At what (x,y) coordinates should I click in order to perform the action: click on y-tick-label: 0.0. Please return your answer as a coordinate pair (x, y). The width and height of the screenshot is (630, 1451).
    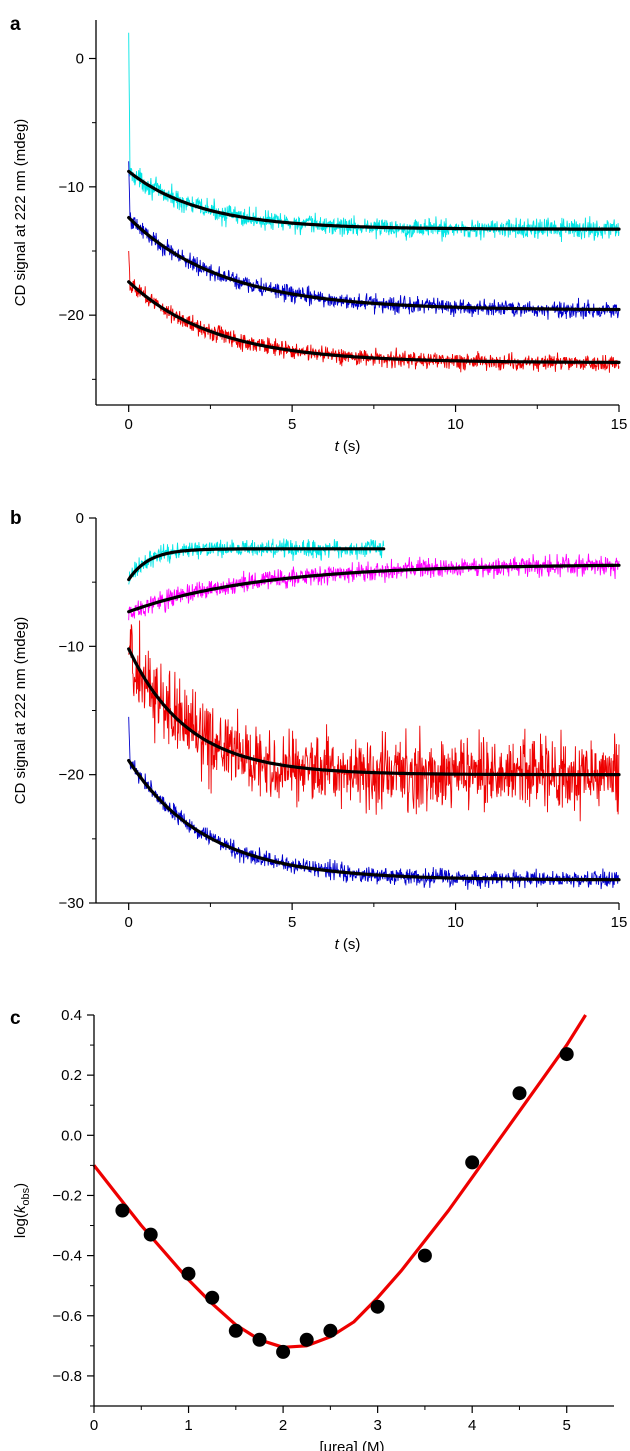
    Looking at the image, I should click on (71, 1135).